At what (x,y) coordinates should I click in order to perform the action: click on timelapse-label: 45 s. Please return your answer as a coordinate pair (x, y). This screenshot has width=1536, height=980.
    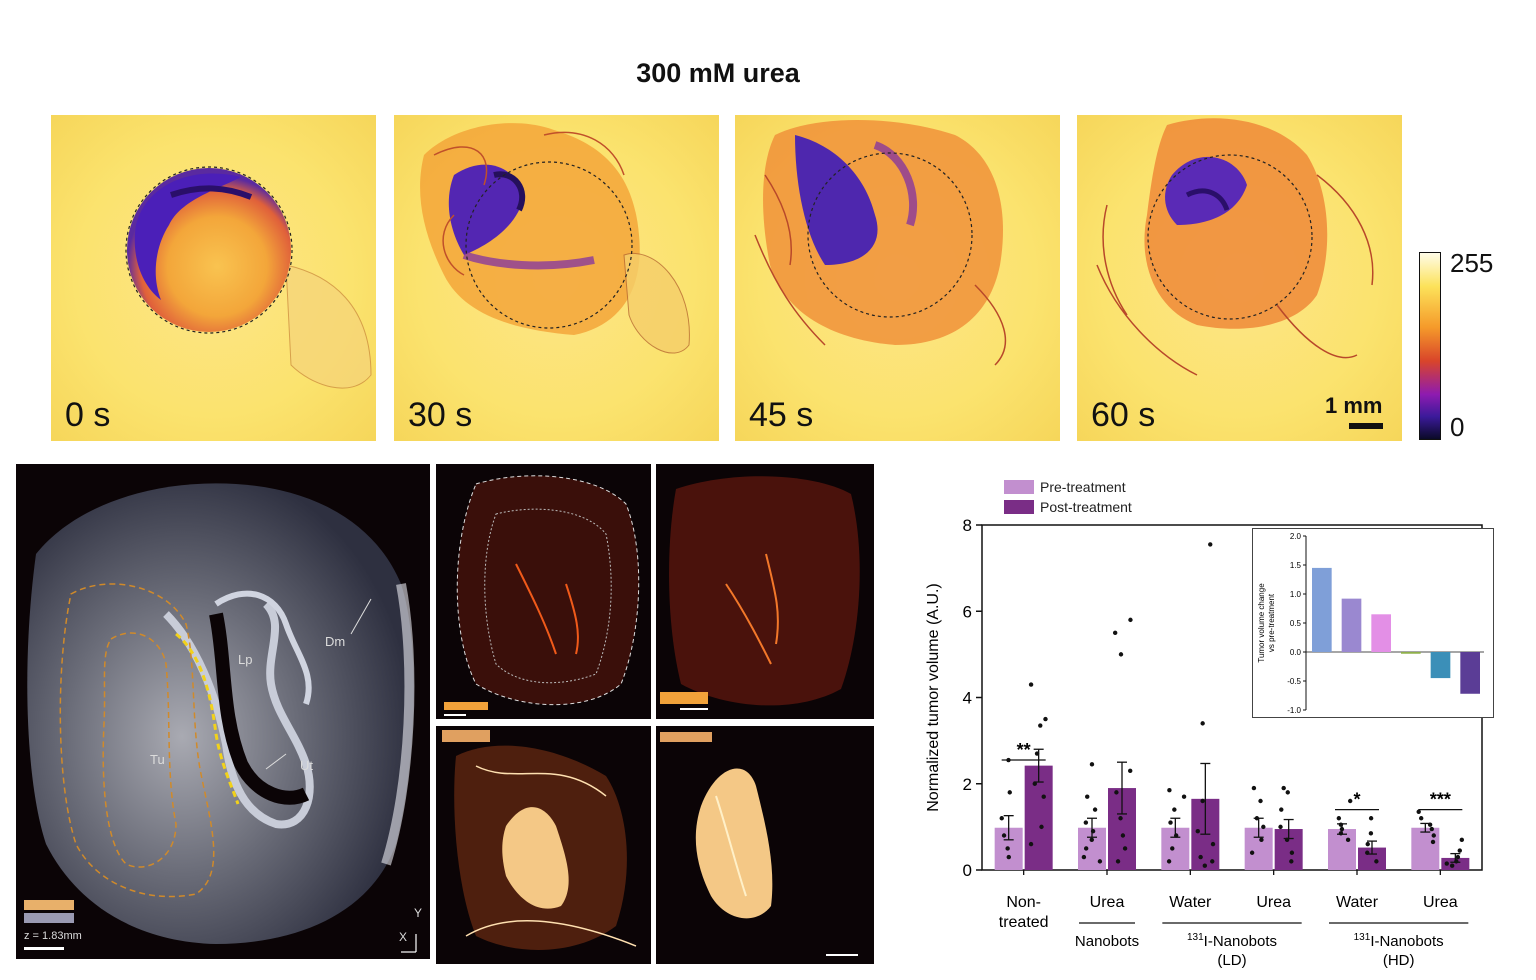
    Looking at the image, I should click on (781, 415).